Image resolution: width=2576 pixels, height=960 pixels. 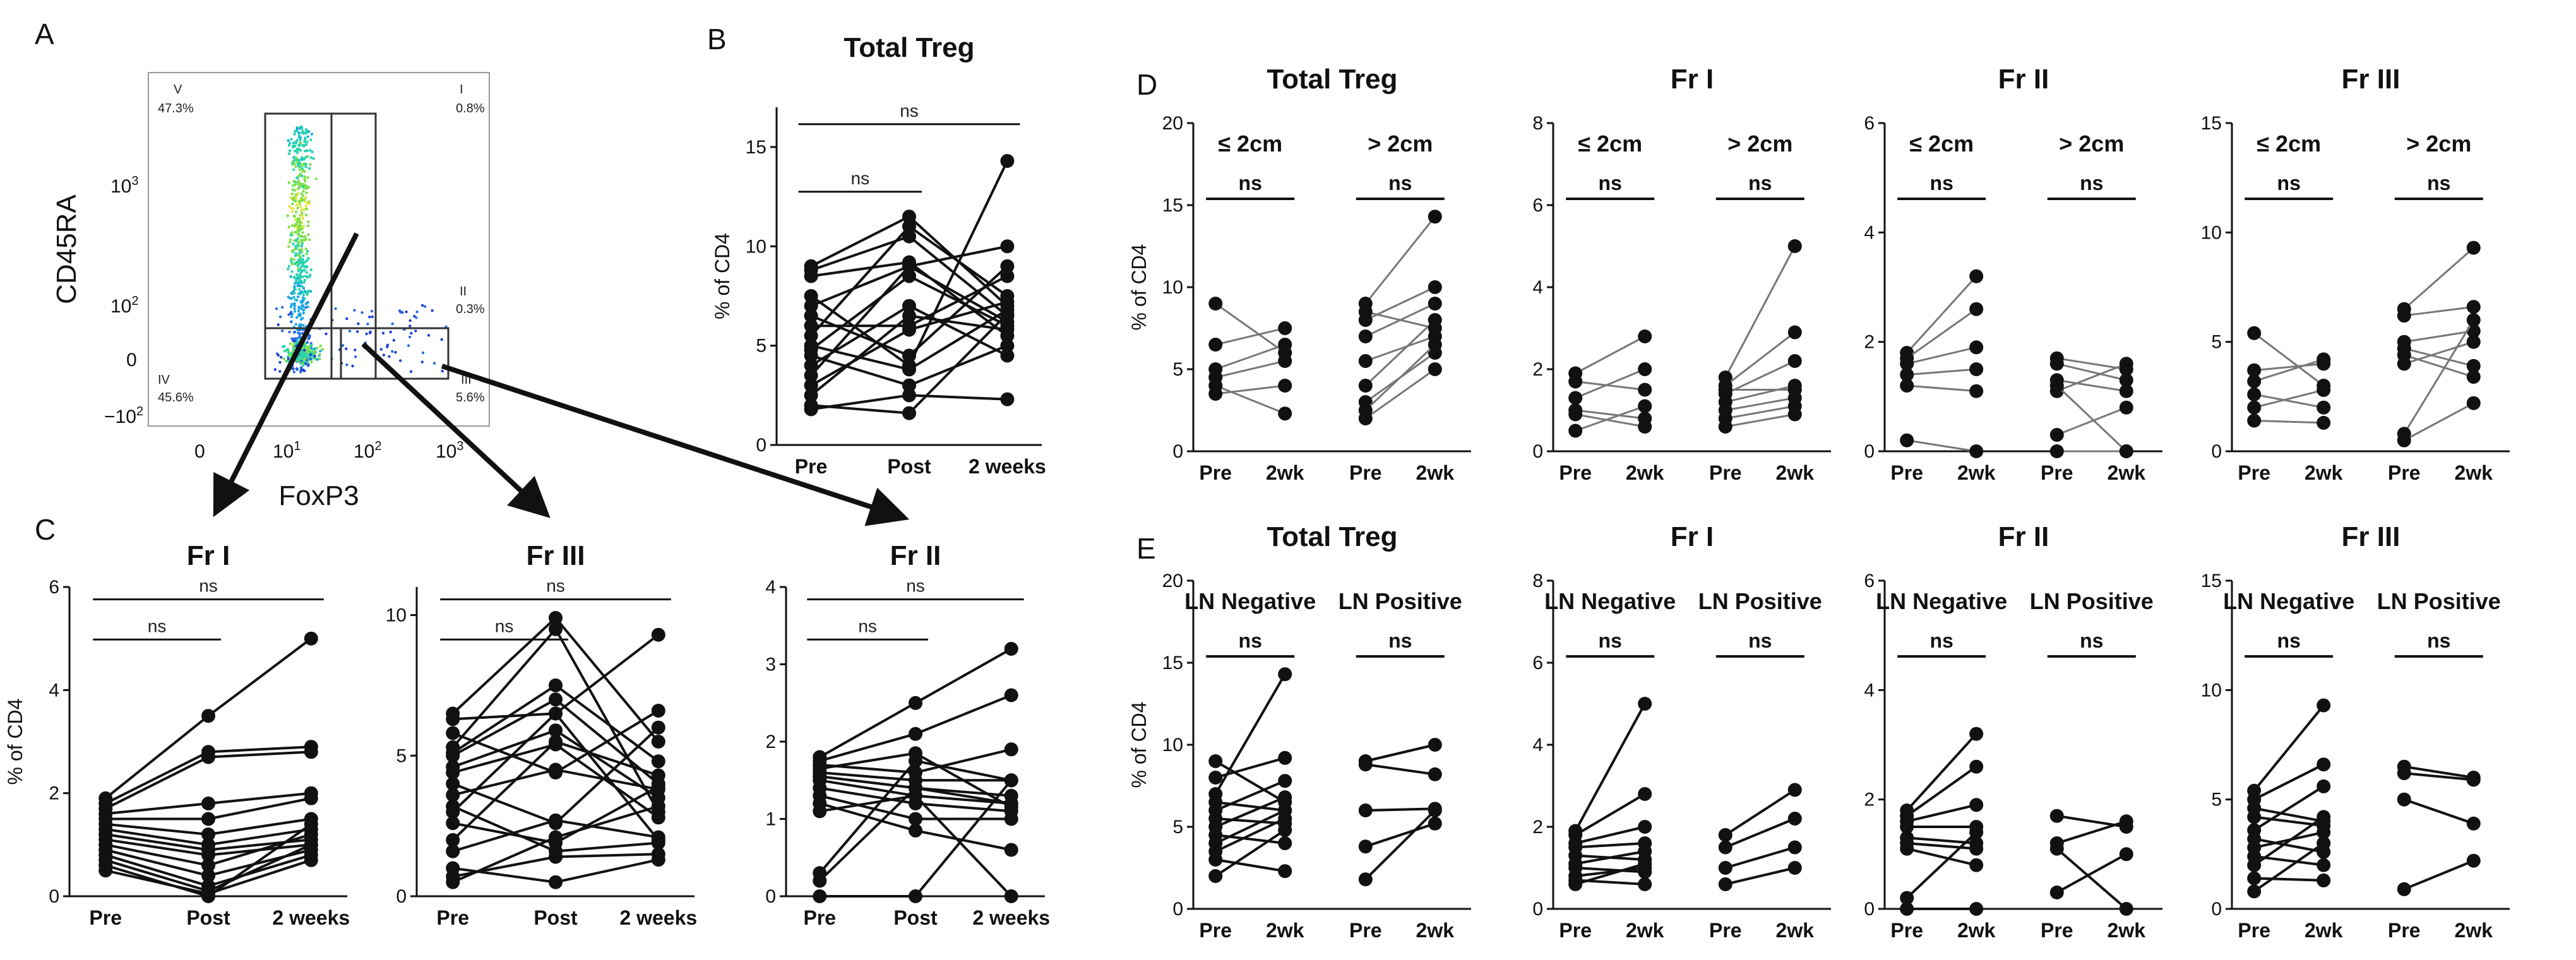 What do you see at coordinates (176, 109) in the screenshot?
I see `gate-pct-v: 47.3%` at bounding box center [176, 109].